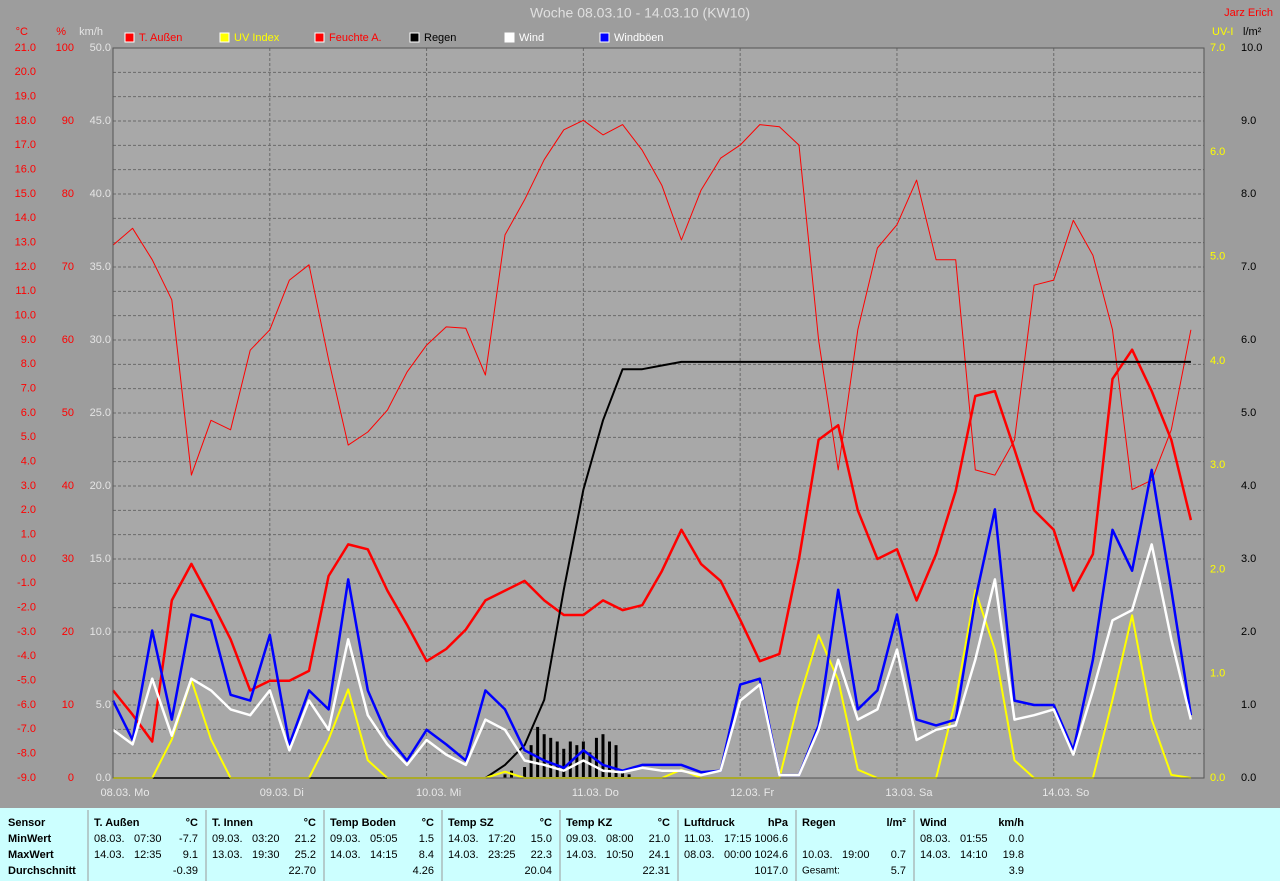 This screenshot has width=1280, height=881. I want to click on y-tick-label: -4.0, so click(26, 656).